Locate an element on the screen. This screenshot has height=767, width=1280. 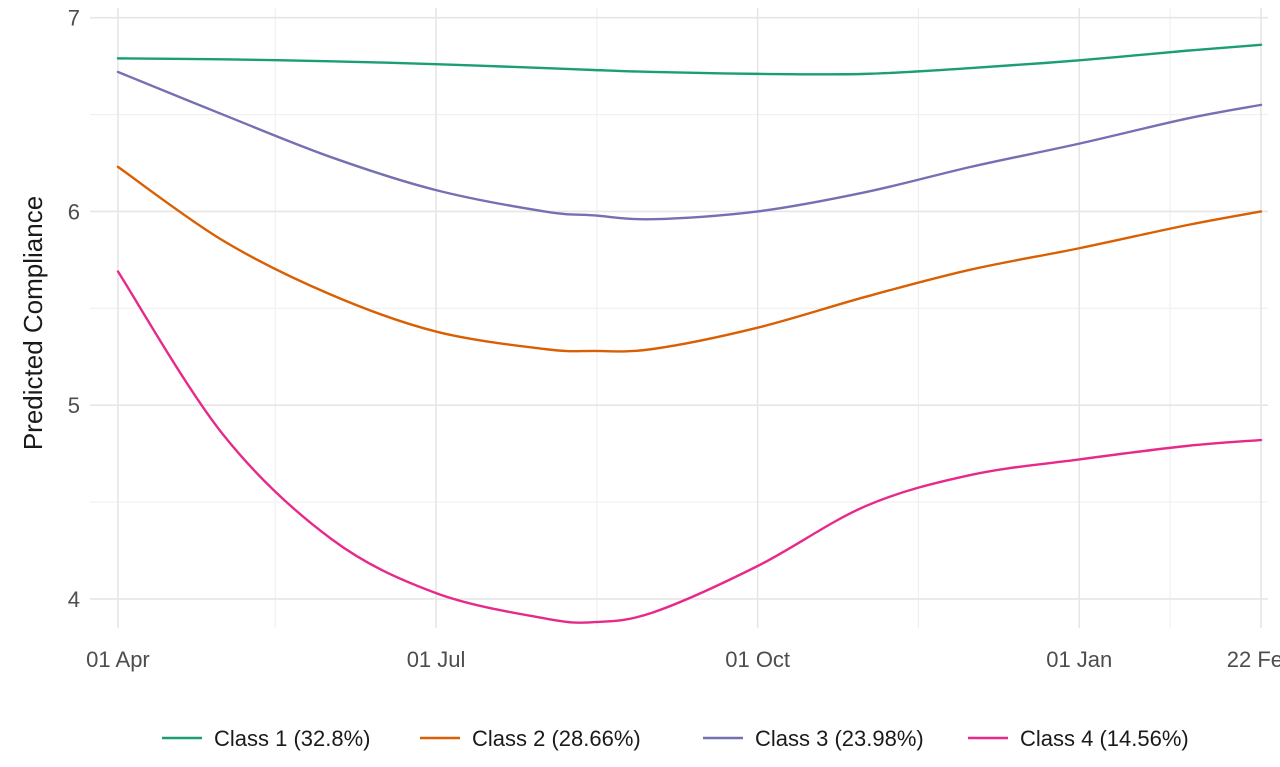
legend-item-class-2: Class 2 (28.66%) is located at coordinates (530, 738).